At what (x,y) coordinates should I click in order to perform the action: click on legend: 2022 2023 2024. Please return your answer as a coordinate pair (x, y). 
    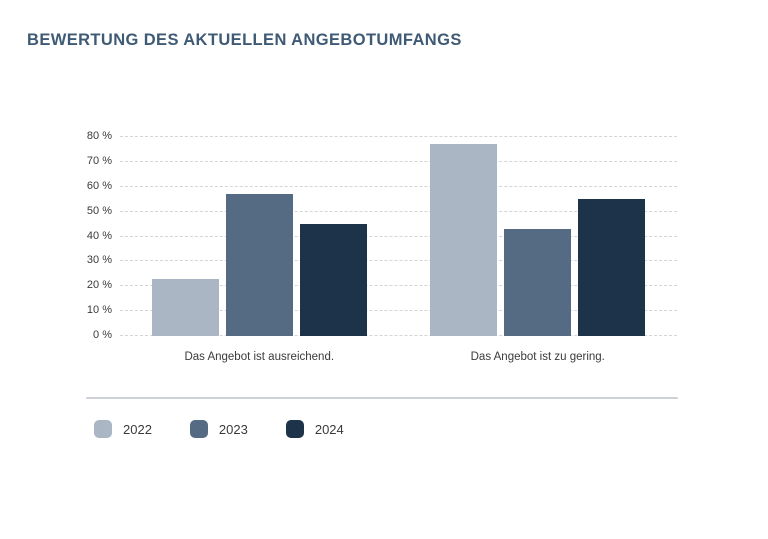
    Looking at the image, I should click on (219, 429).